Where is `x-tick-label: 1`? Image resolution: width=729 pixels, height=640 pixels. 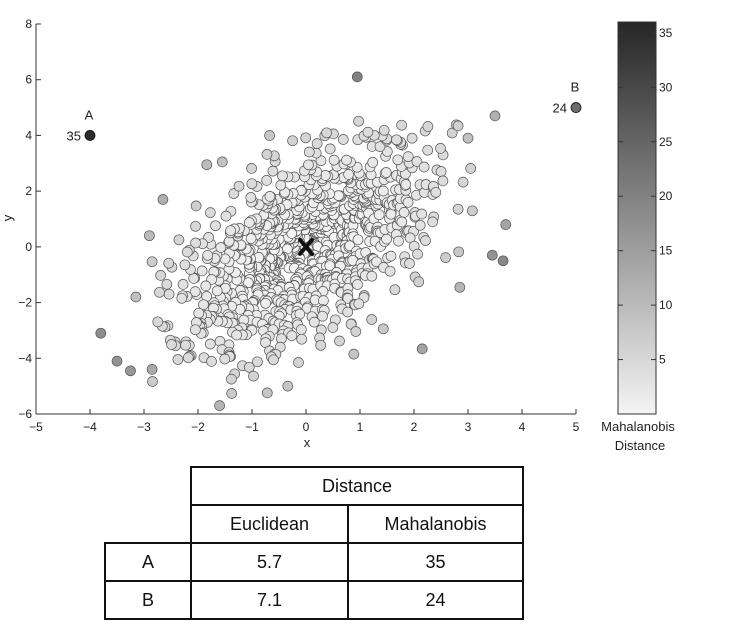 x-tick-label: 1 is located at coordinates (360, 427).